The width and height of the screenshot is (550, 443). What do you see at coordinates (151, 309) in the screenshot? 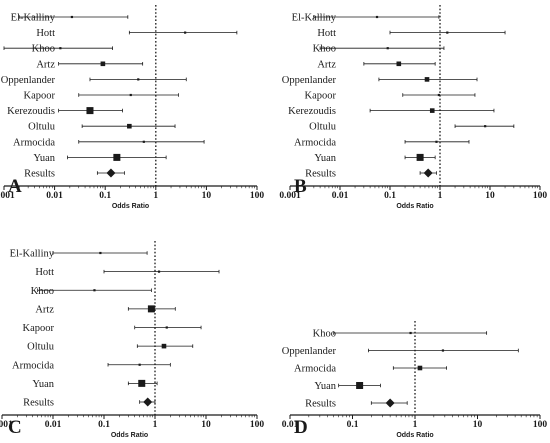
I see `point-estimate-artz-panel-c` at bounding box center [151, 309].